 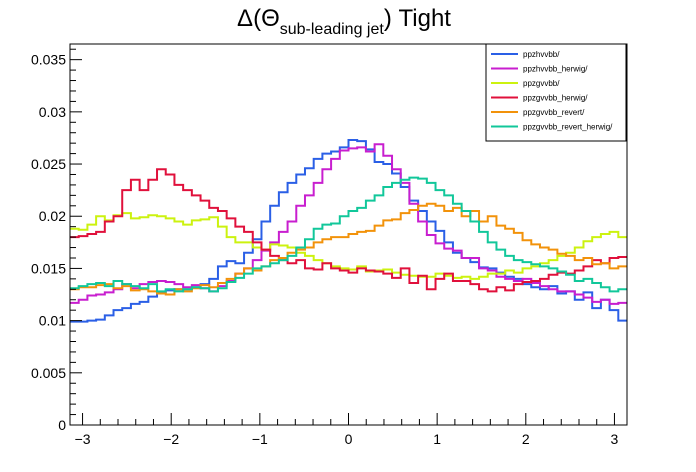 What do you see at coordinates (332, 29) in the screenshot?
I see `chart-title-subscript: sub-leading jet` at bounding box center [332, 29].